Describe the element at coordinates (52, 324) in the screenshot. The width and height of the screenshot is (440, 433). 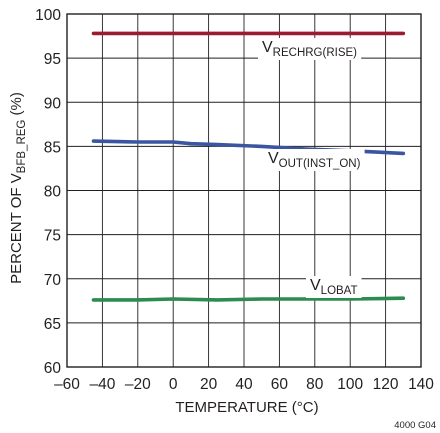
I see `y-tick-label: 65` at that location.